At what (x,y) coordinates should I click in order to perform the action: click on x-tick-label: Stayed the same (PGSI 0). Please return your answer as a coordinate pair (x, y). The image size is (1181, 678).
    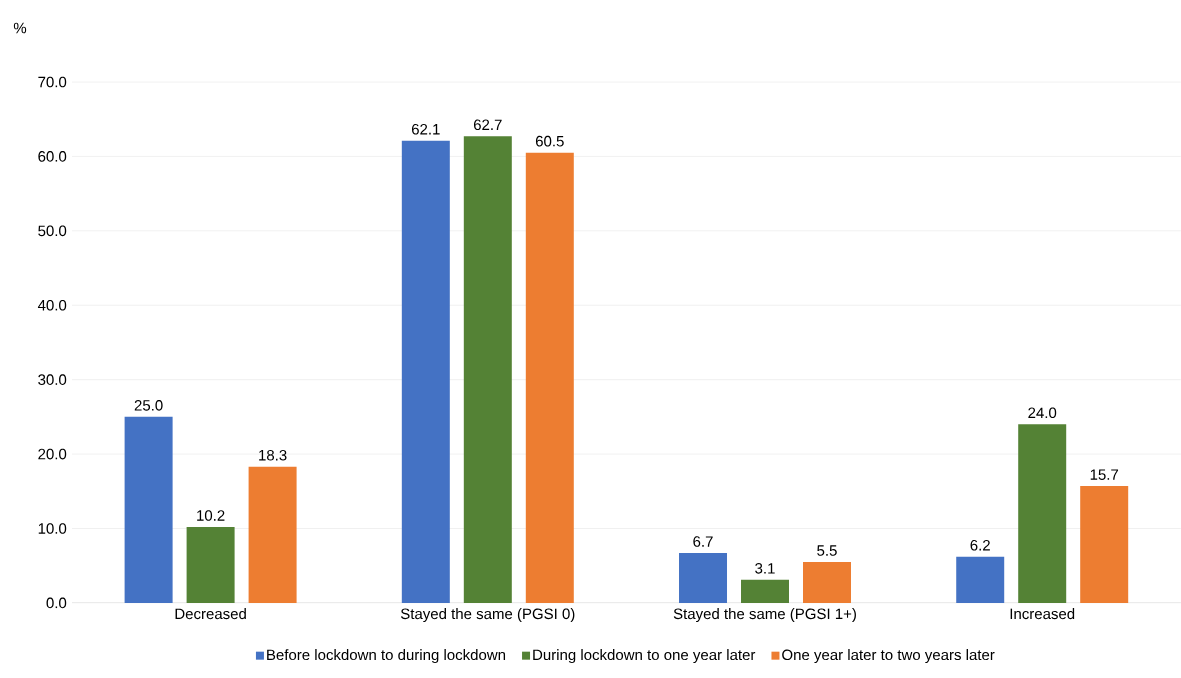
    Looking at the image, I should click on (487, 615).